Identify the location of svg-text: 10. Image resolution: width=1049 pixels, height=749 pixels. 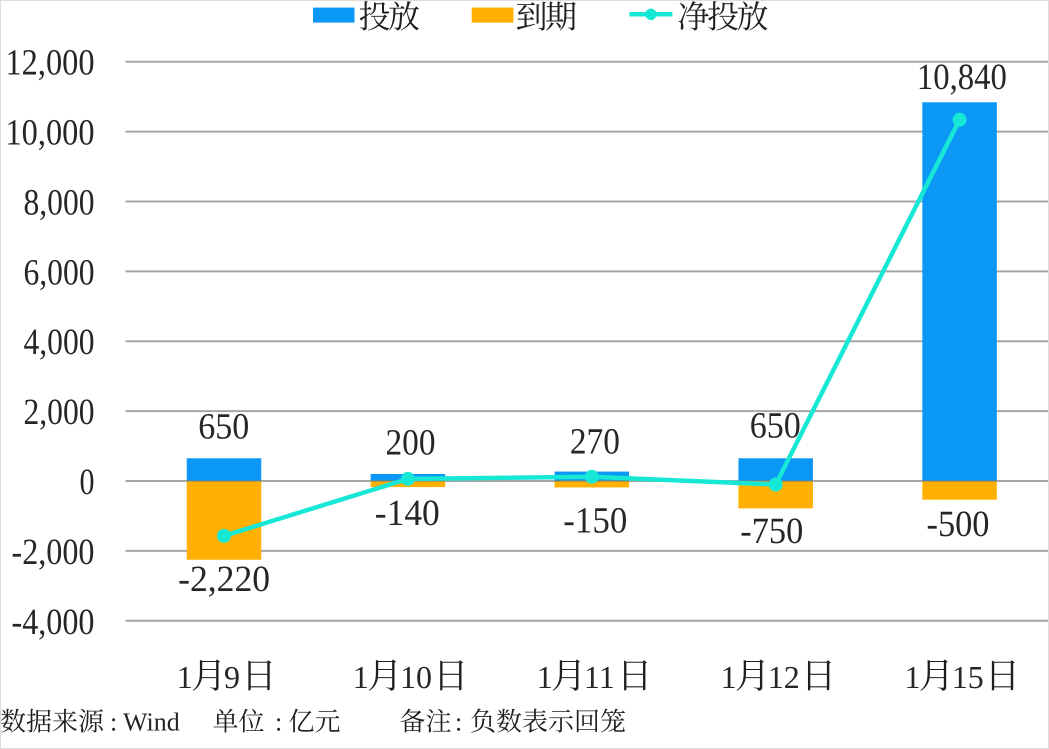
(416, 677).